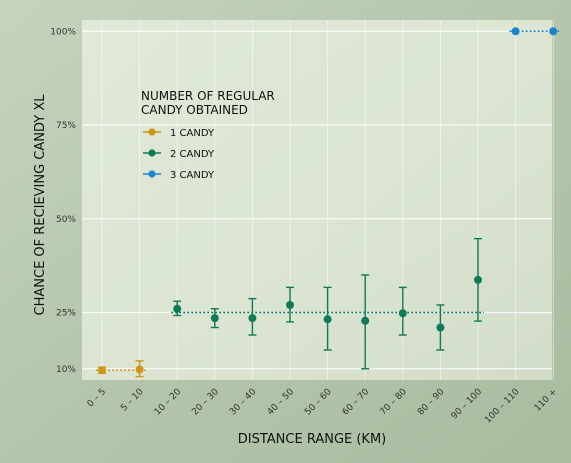 This screenshot has width=571, height=463. What do you see at coordinates (208, 96) in the screenshot?
I see `legend-title-line1: NUMBER OF REGULAR` at bounding box center [208, 96].